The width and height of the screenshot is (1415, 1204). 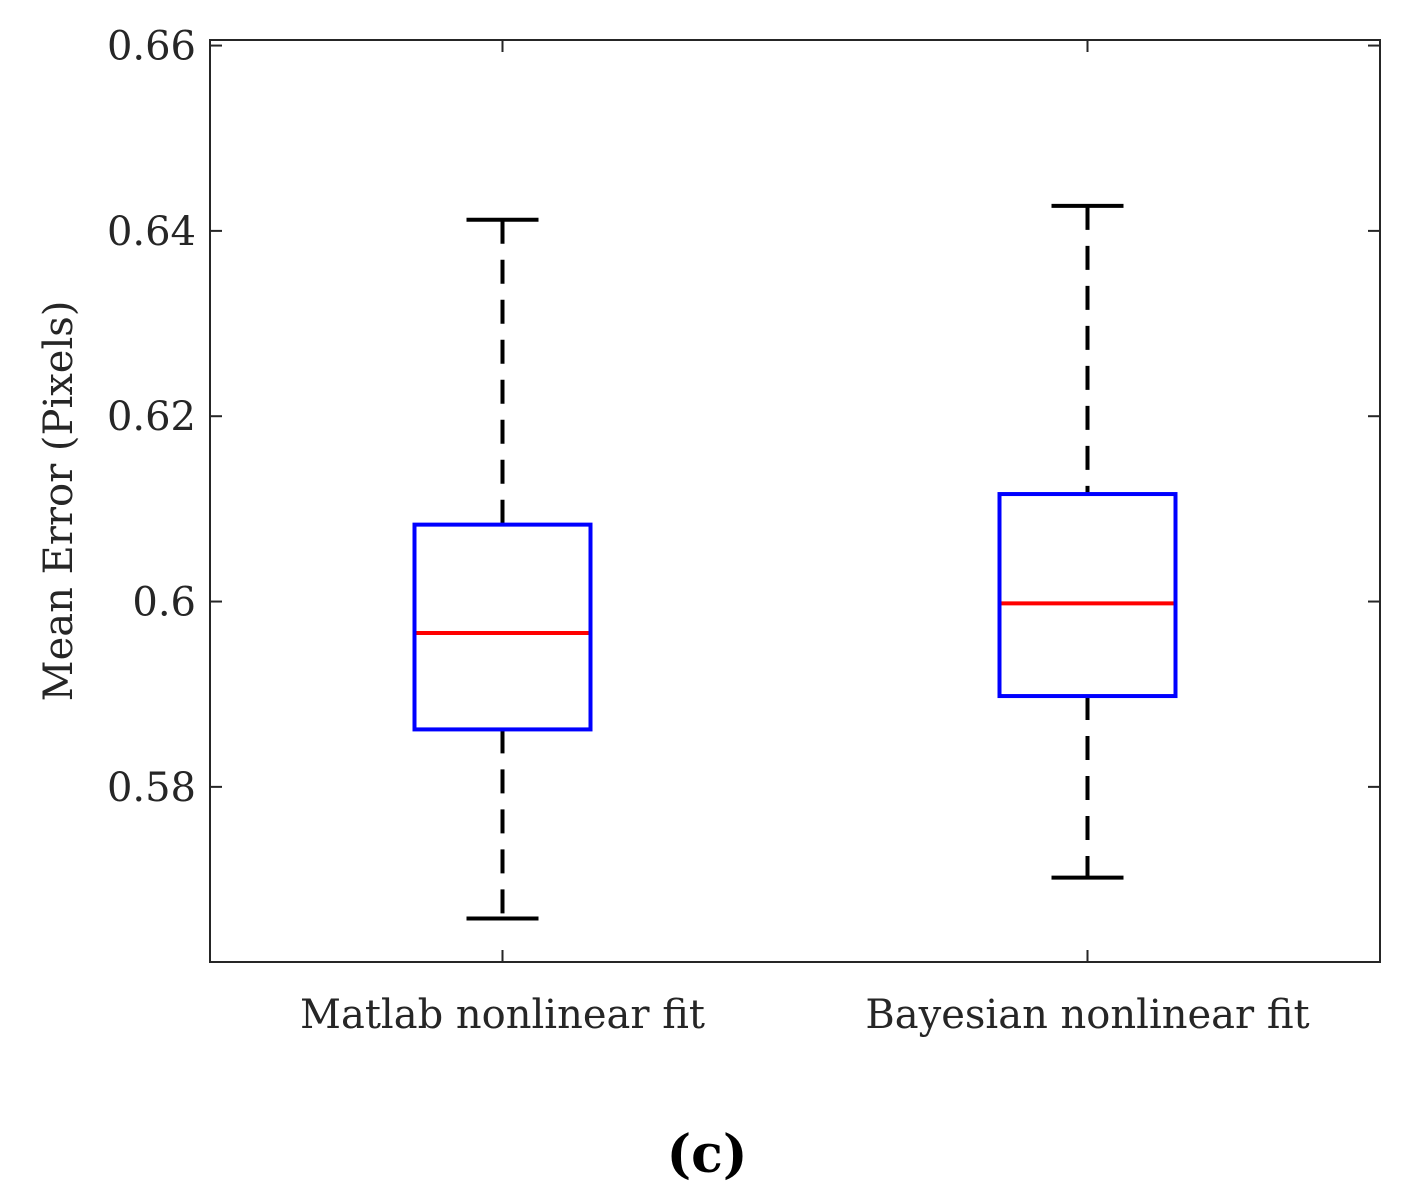 What do you see at coordinates (707, 1154) in the screenshot?
I see `panel-label: (c)` at bounding box center [707, 1154].